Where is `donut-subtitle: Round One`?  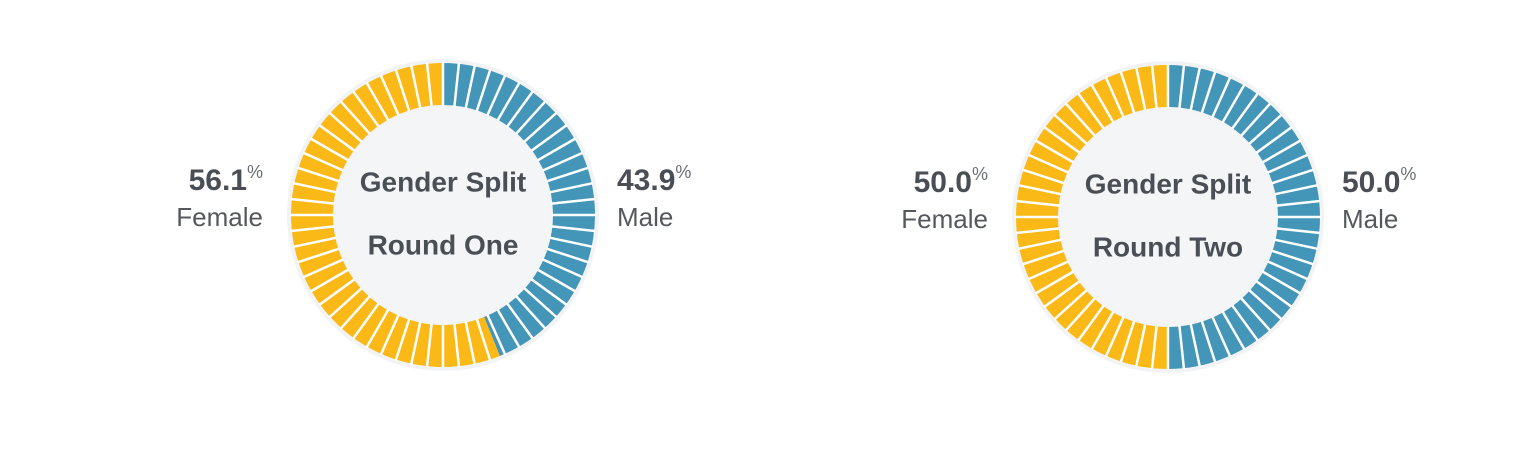
donut-subtitle: Round One is located at coordinates (443, 244).